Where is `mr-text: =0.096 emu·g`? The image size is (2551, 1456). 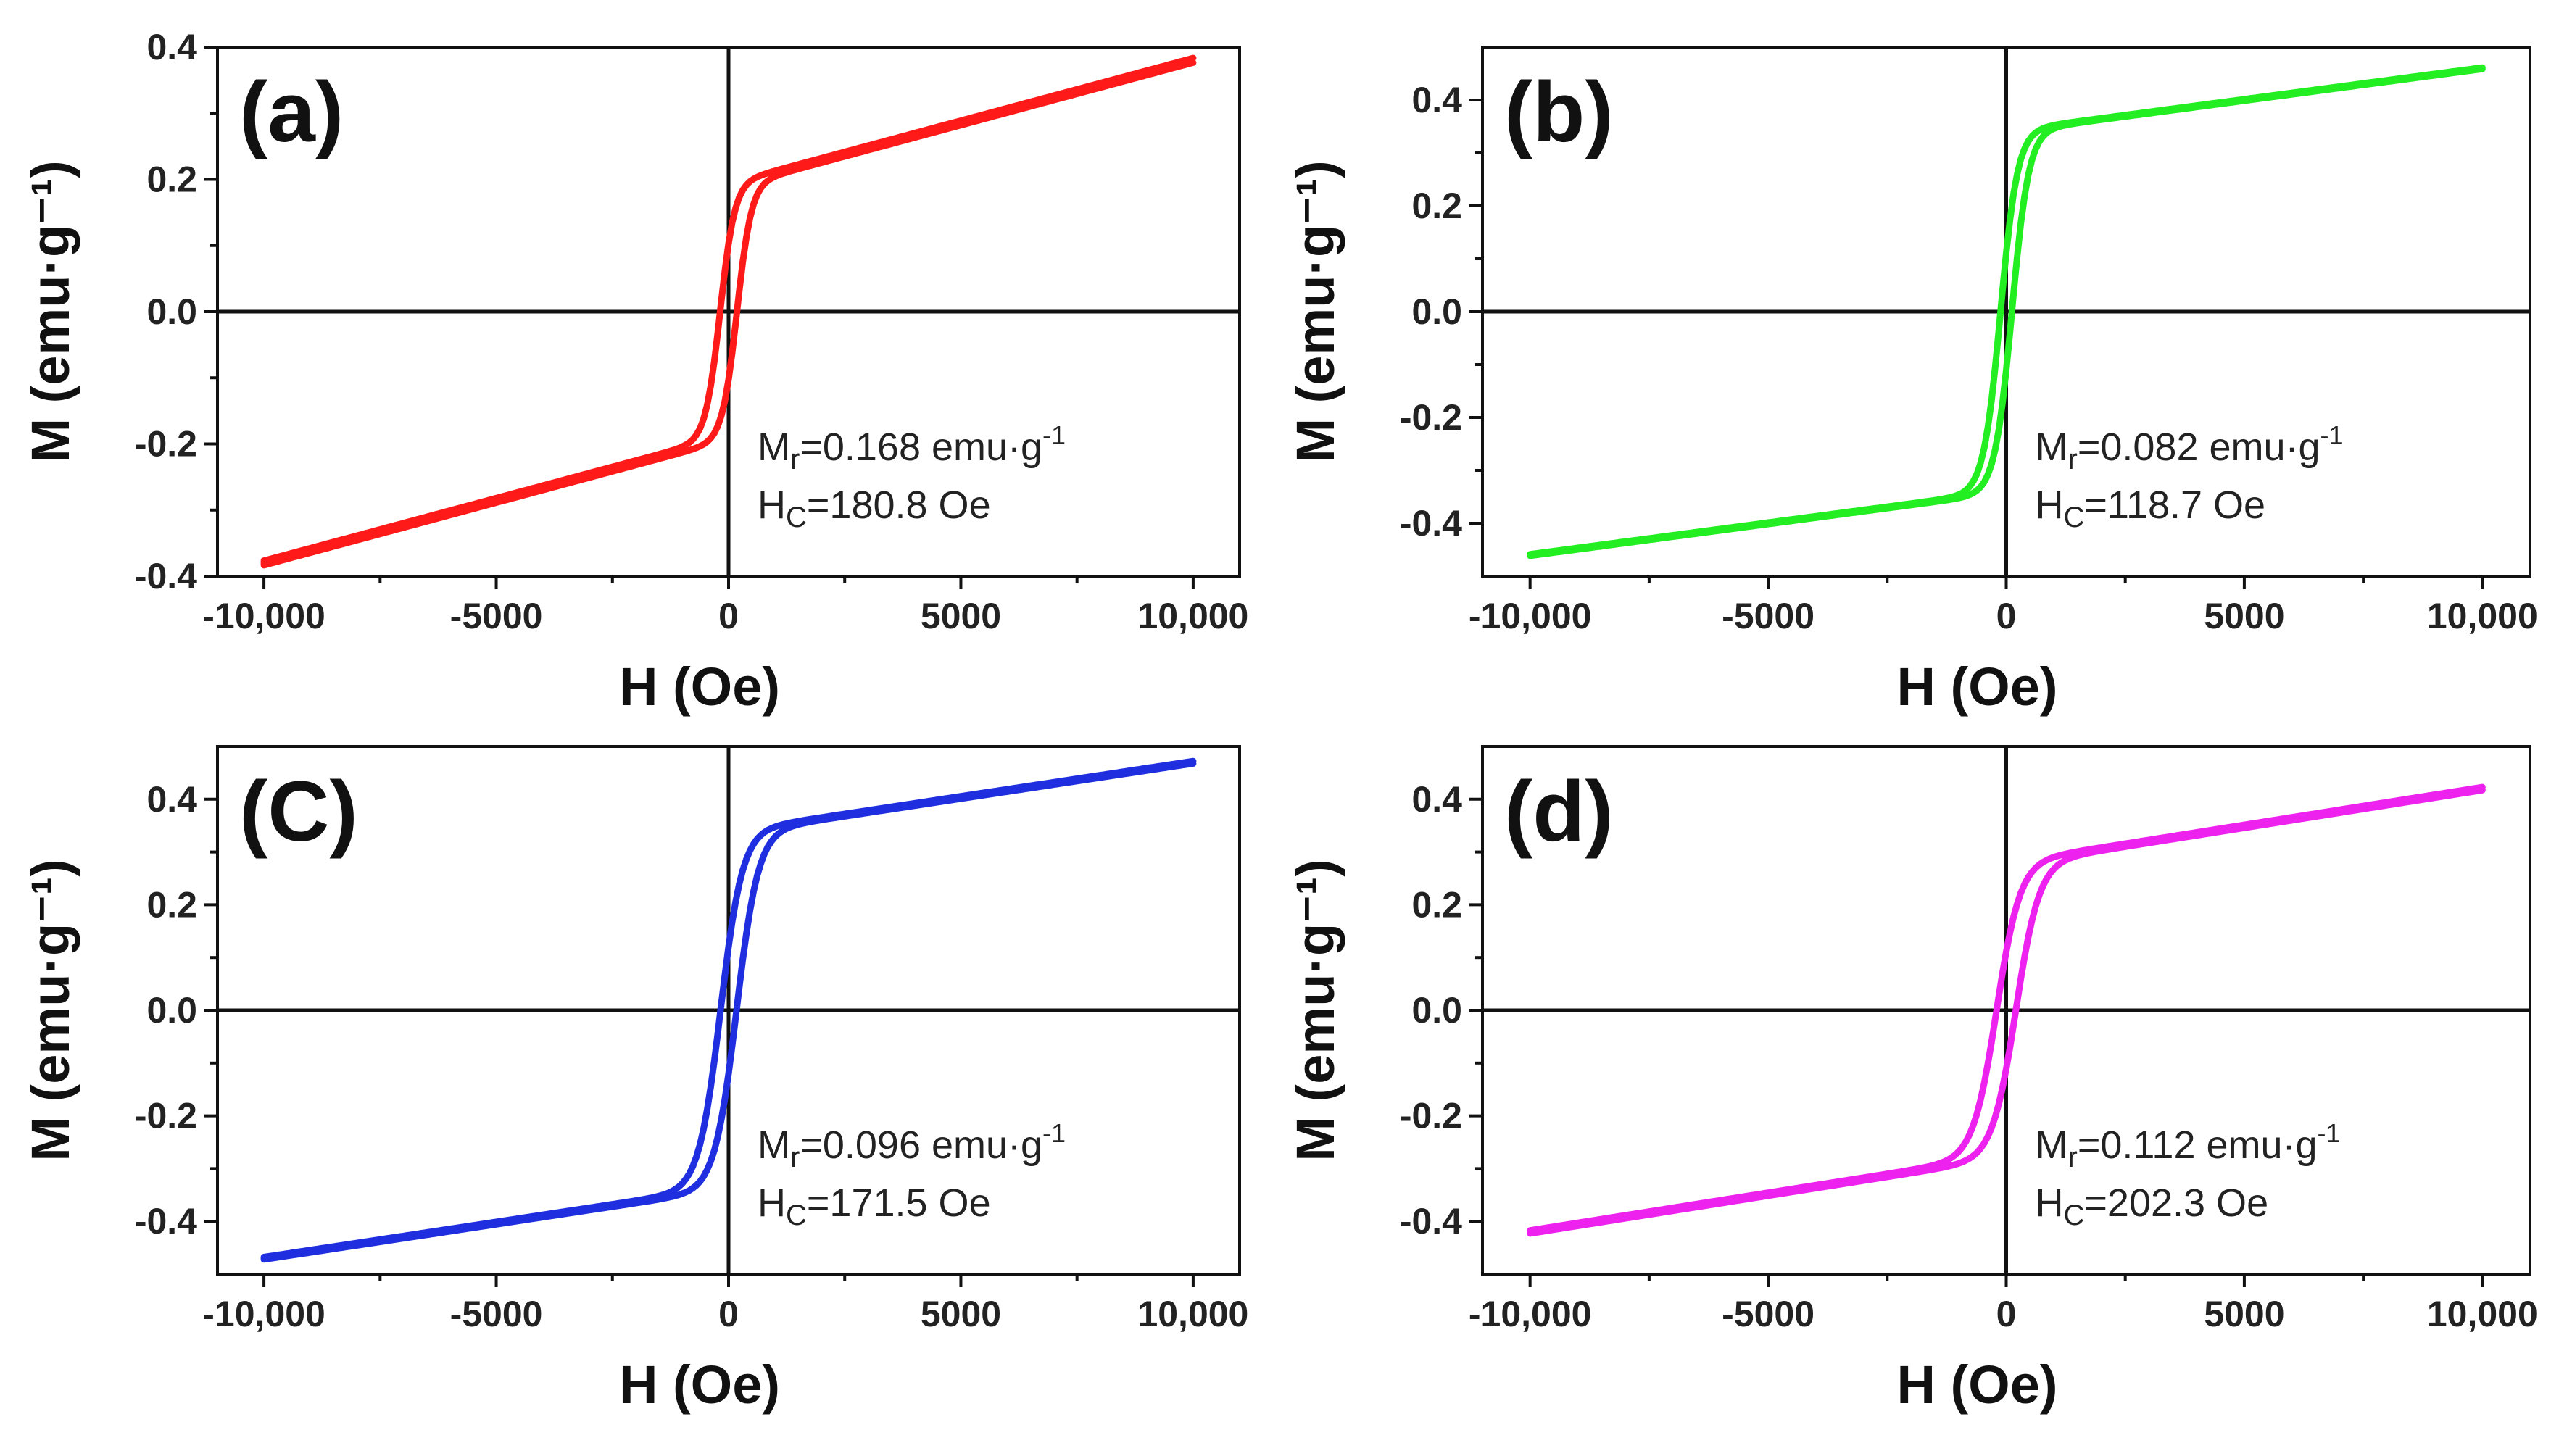
mr-text: =0.096 emu·g is located at coordinates (921, 1145).